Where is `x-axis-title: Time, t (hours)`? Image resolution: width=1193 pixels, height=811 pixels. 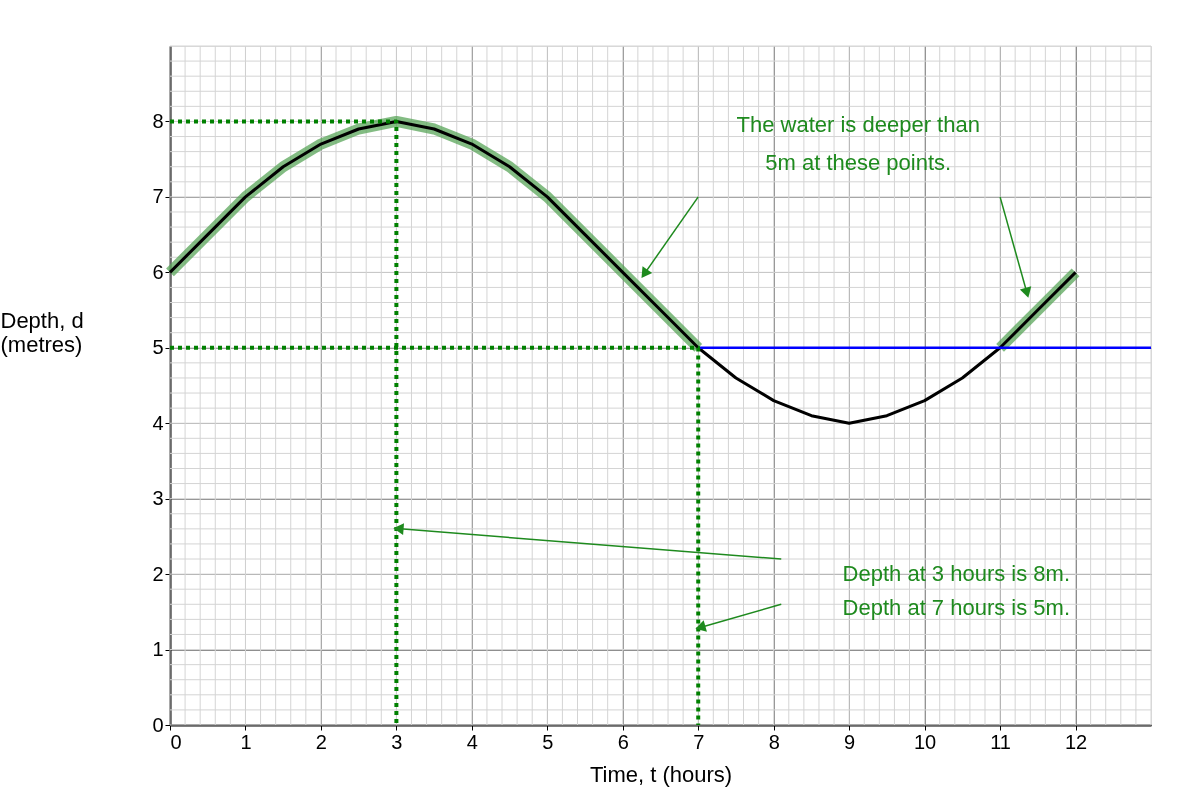 x-axis-title: Time, t (hours) is located at coordinates (661, 774).